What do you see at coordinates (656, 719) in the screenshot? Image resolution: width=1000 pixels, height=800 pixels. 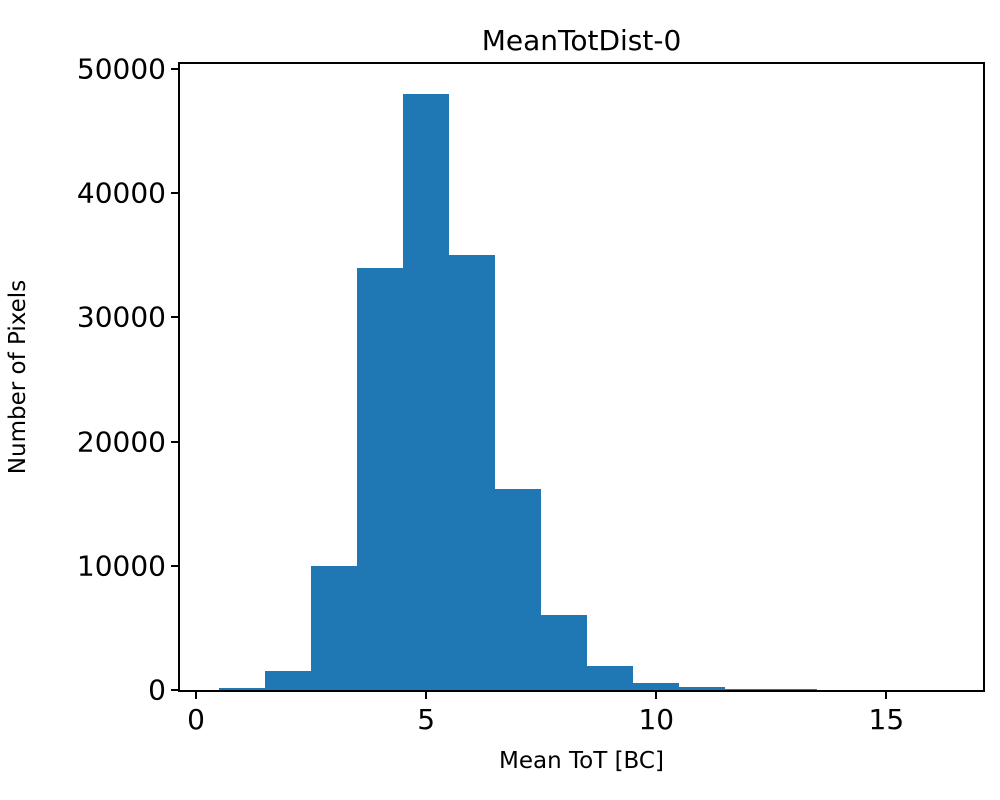 I see `x-tick-label: 10` at bounding box center [656, 719].